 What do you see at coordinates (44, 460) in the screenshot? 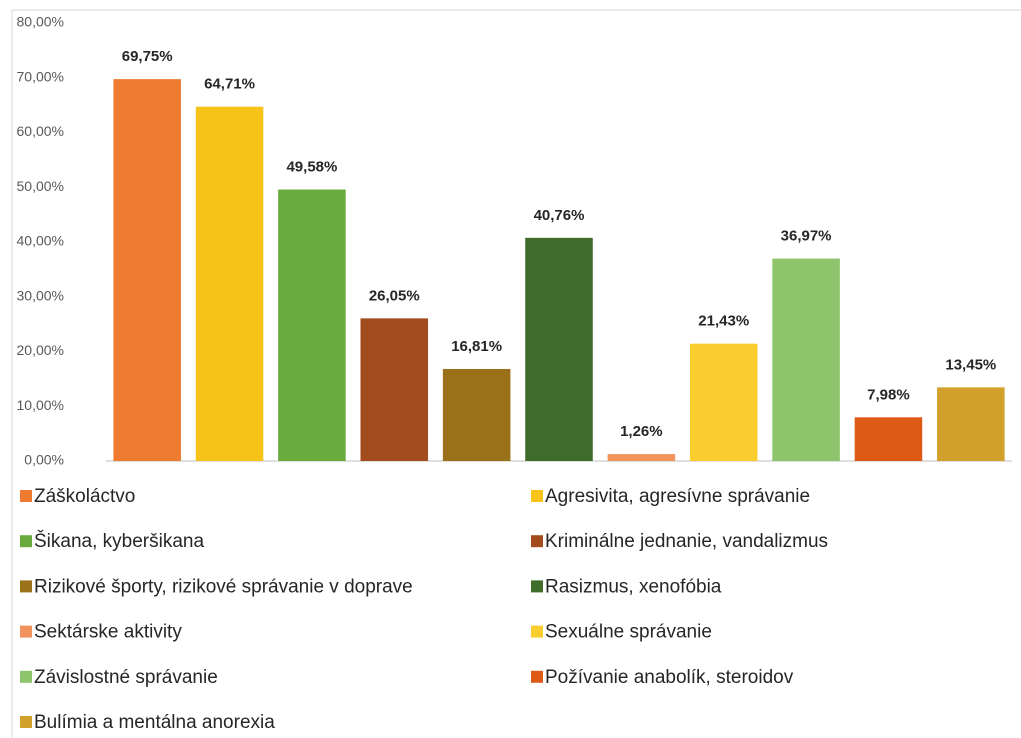
I see `y-tick-label: 0,00%` at bounding box center [44, 460].